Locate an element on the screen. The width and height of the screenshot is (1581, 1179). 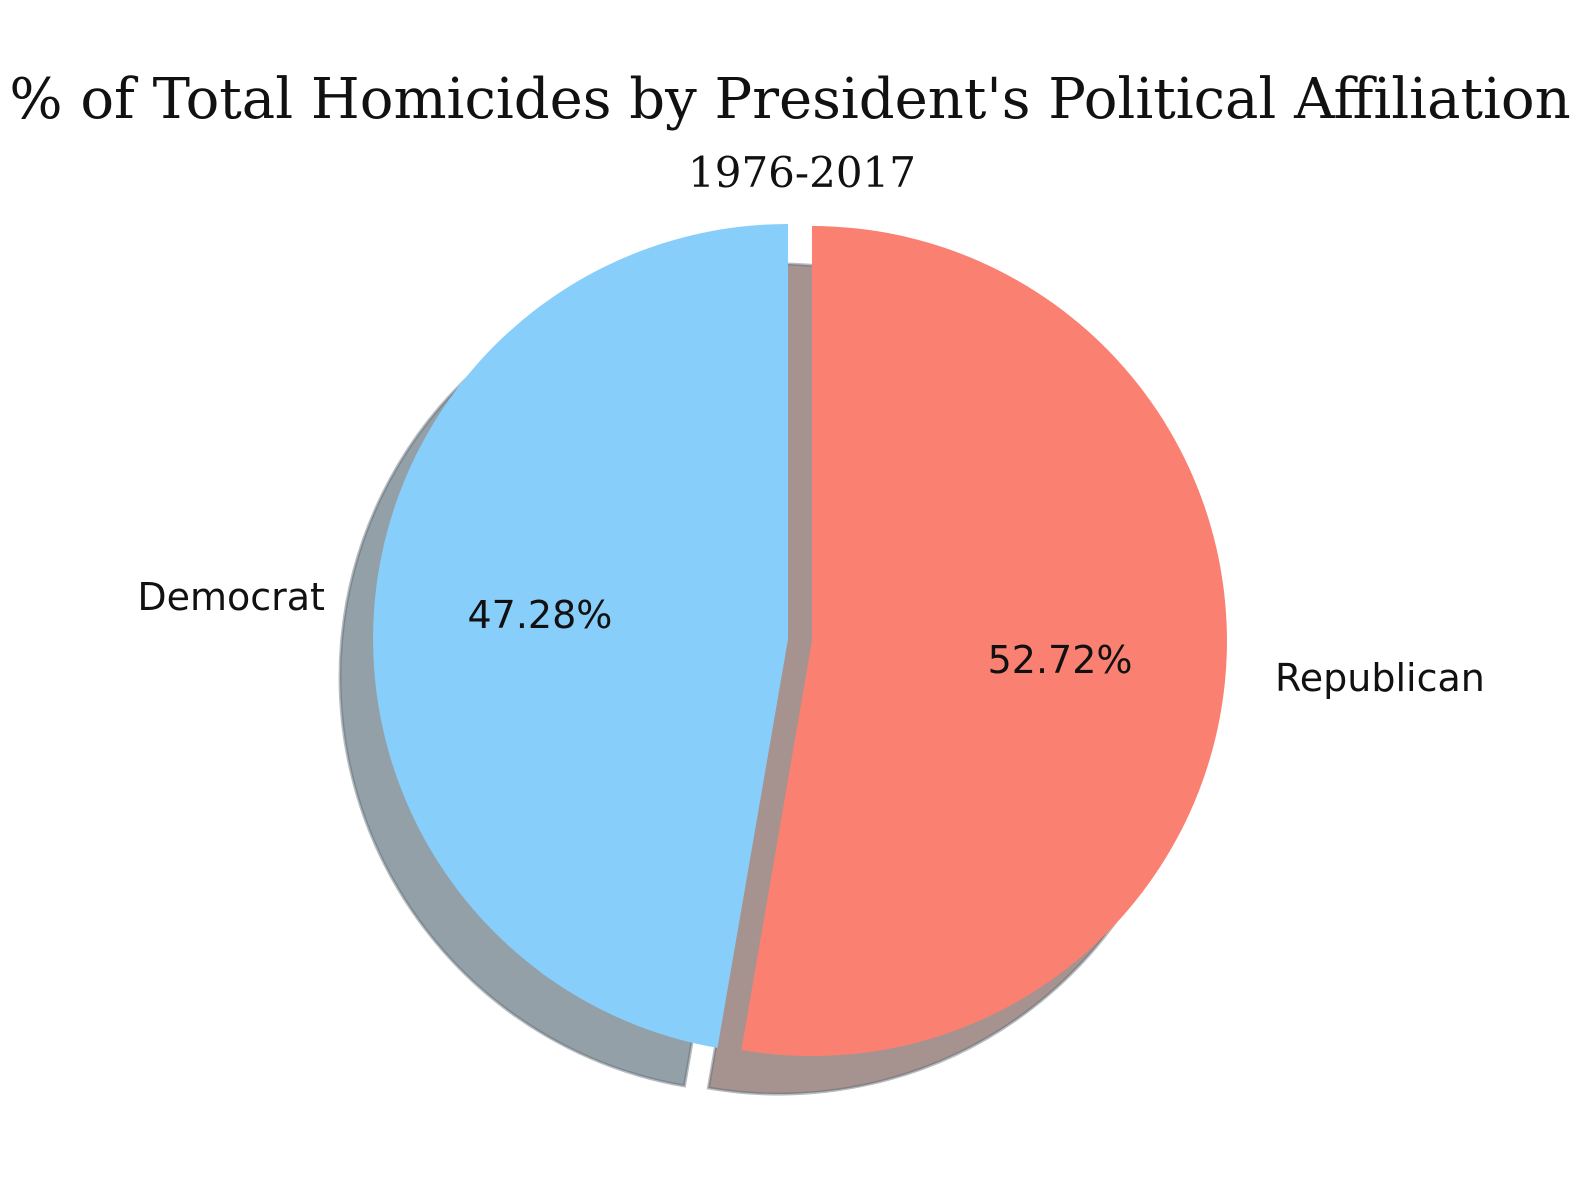
slice-percent-democrat: 47.28% is located at coordinates (539, 615).